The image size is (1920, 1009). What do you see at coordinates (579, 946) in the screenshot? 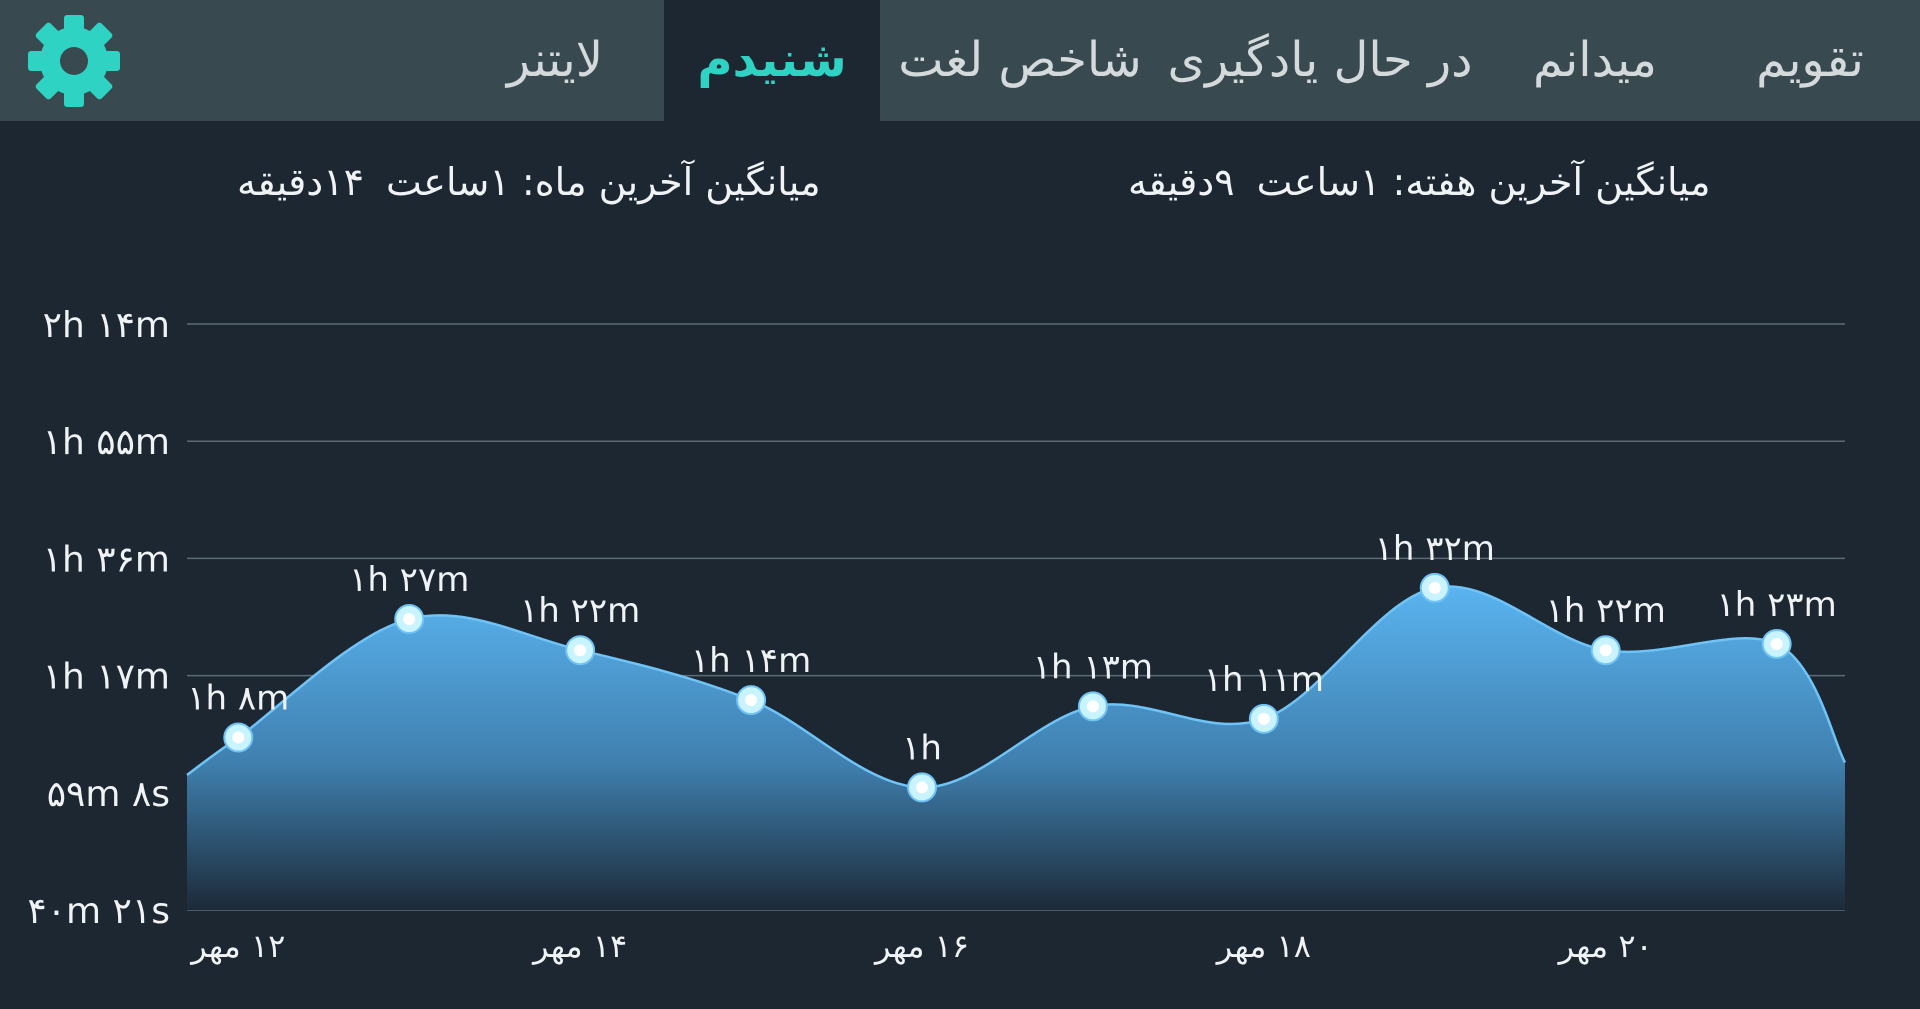
I see `x-tick-label: ۱۴ مهر` at bounding box center [579, 946].